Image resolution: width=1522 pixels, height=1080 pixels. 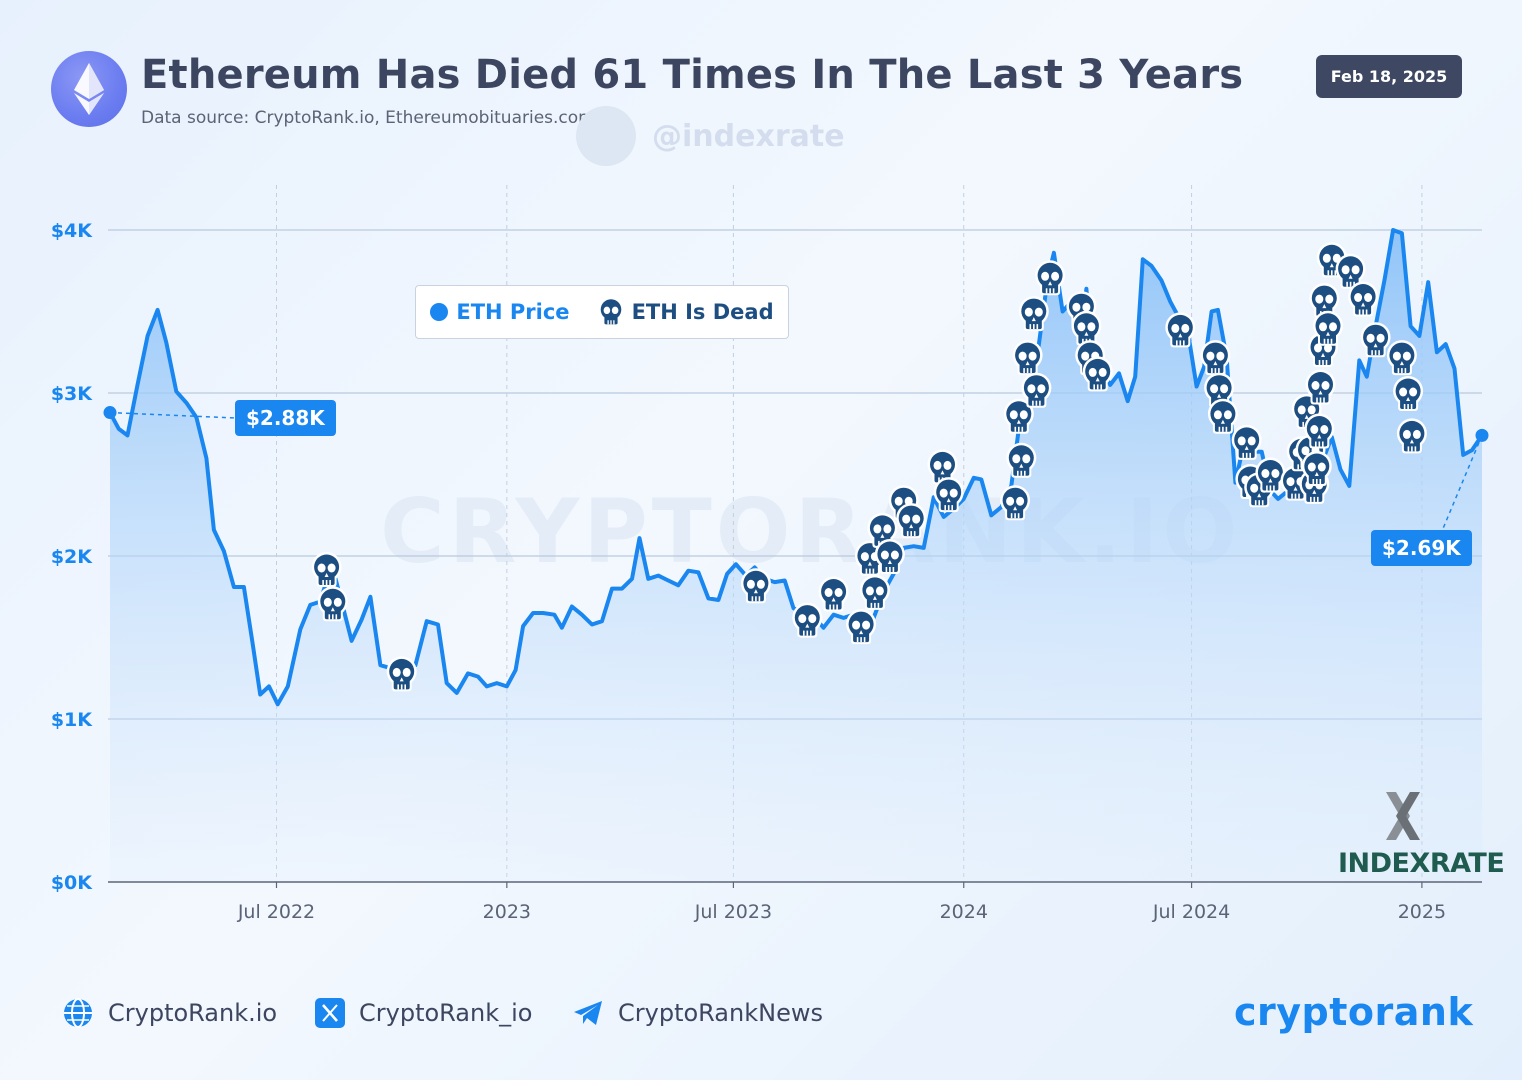 What do you see at coordinates (748, 136) in the screenshot?
I see `watermark-handle: @indexrate` at bounding box center [748, 136].